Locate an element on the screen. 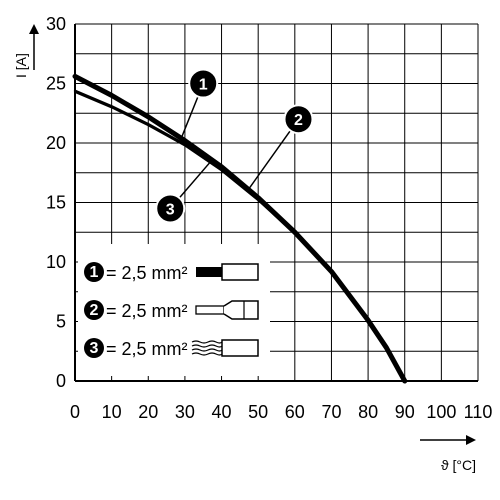  legend: 1 = 2,5 mm² 2 = 2,5 mm² 3 = 2,5 mm² is located at coordinates (174, 310).